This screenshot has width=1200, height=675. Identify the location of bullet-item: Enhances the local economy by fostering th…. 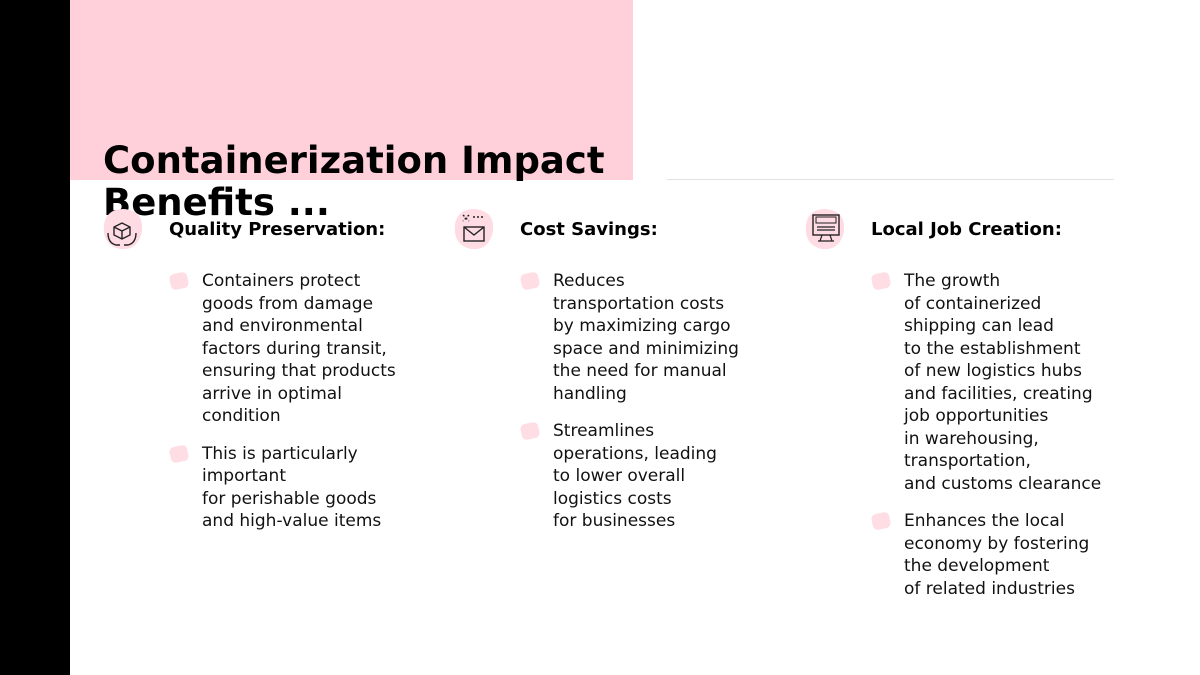
(1005, 555).